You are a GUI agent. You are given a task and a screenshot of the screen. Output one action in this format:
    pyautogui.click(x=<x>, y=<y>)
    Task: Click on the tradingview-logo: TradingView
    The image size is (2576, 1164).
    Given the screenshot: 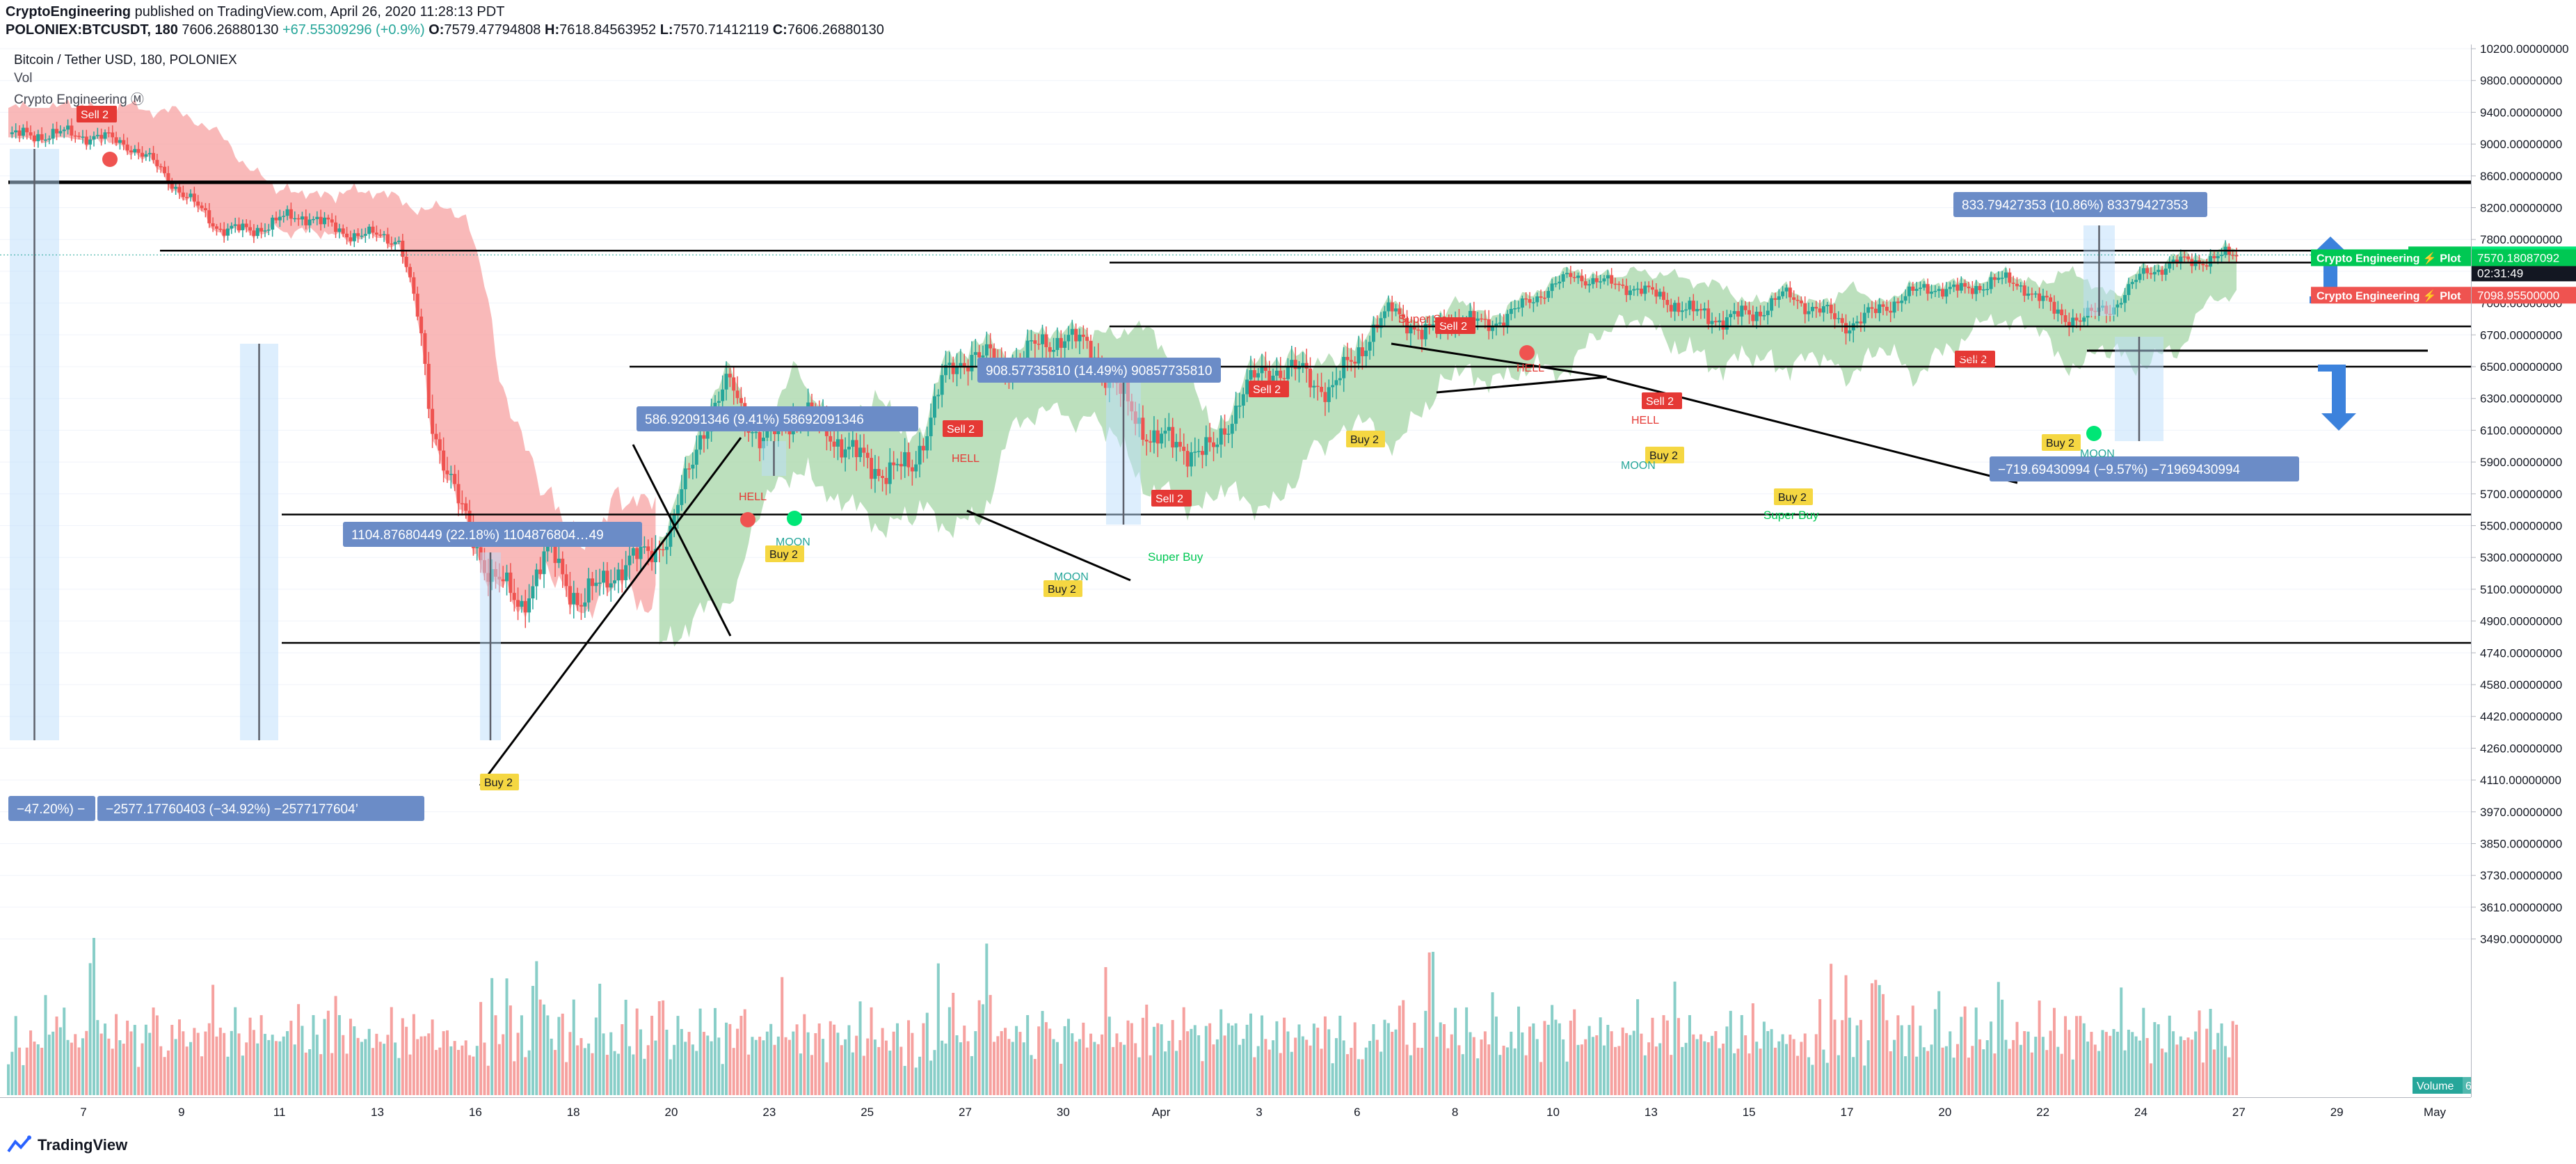 What is the action you would take?
    pyautogui.click(x=94, y=1144)
    